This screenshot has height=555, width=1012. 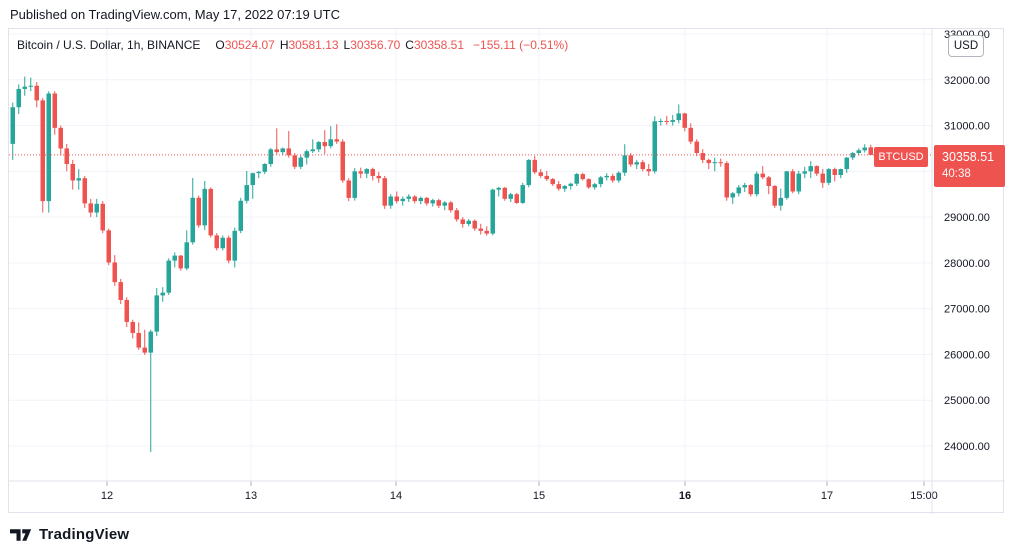 What do you see at coordinates (827, 496) in the screenshot?
I see `time-axis-label: 17` at bounding box center [827, 496].